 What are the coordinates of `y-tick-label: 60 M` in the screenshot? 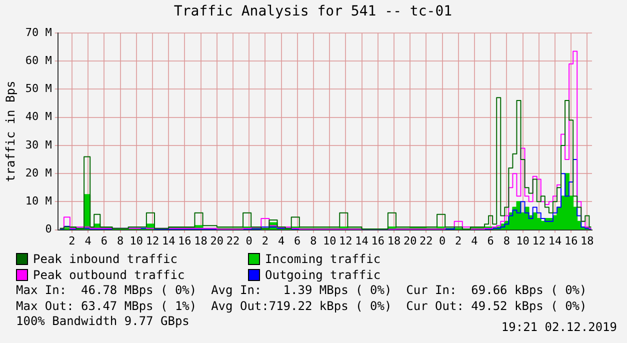 It's located at (38, 60).